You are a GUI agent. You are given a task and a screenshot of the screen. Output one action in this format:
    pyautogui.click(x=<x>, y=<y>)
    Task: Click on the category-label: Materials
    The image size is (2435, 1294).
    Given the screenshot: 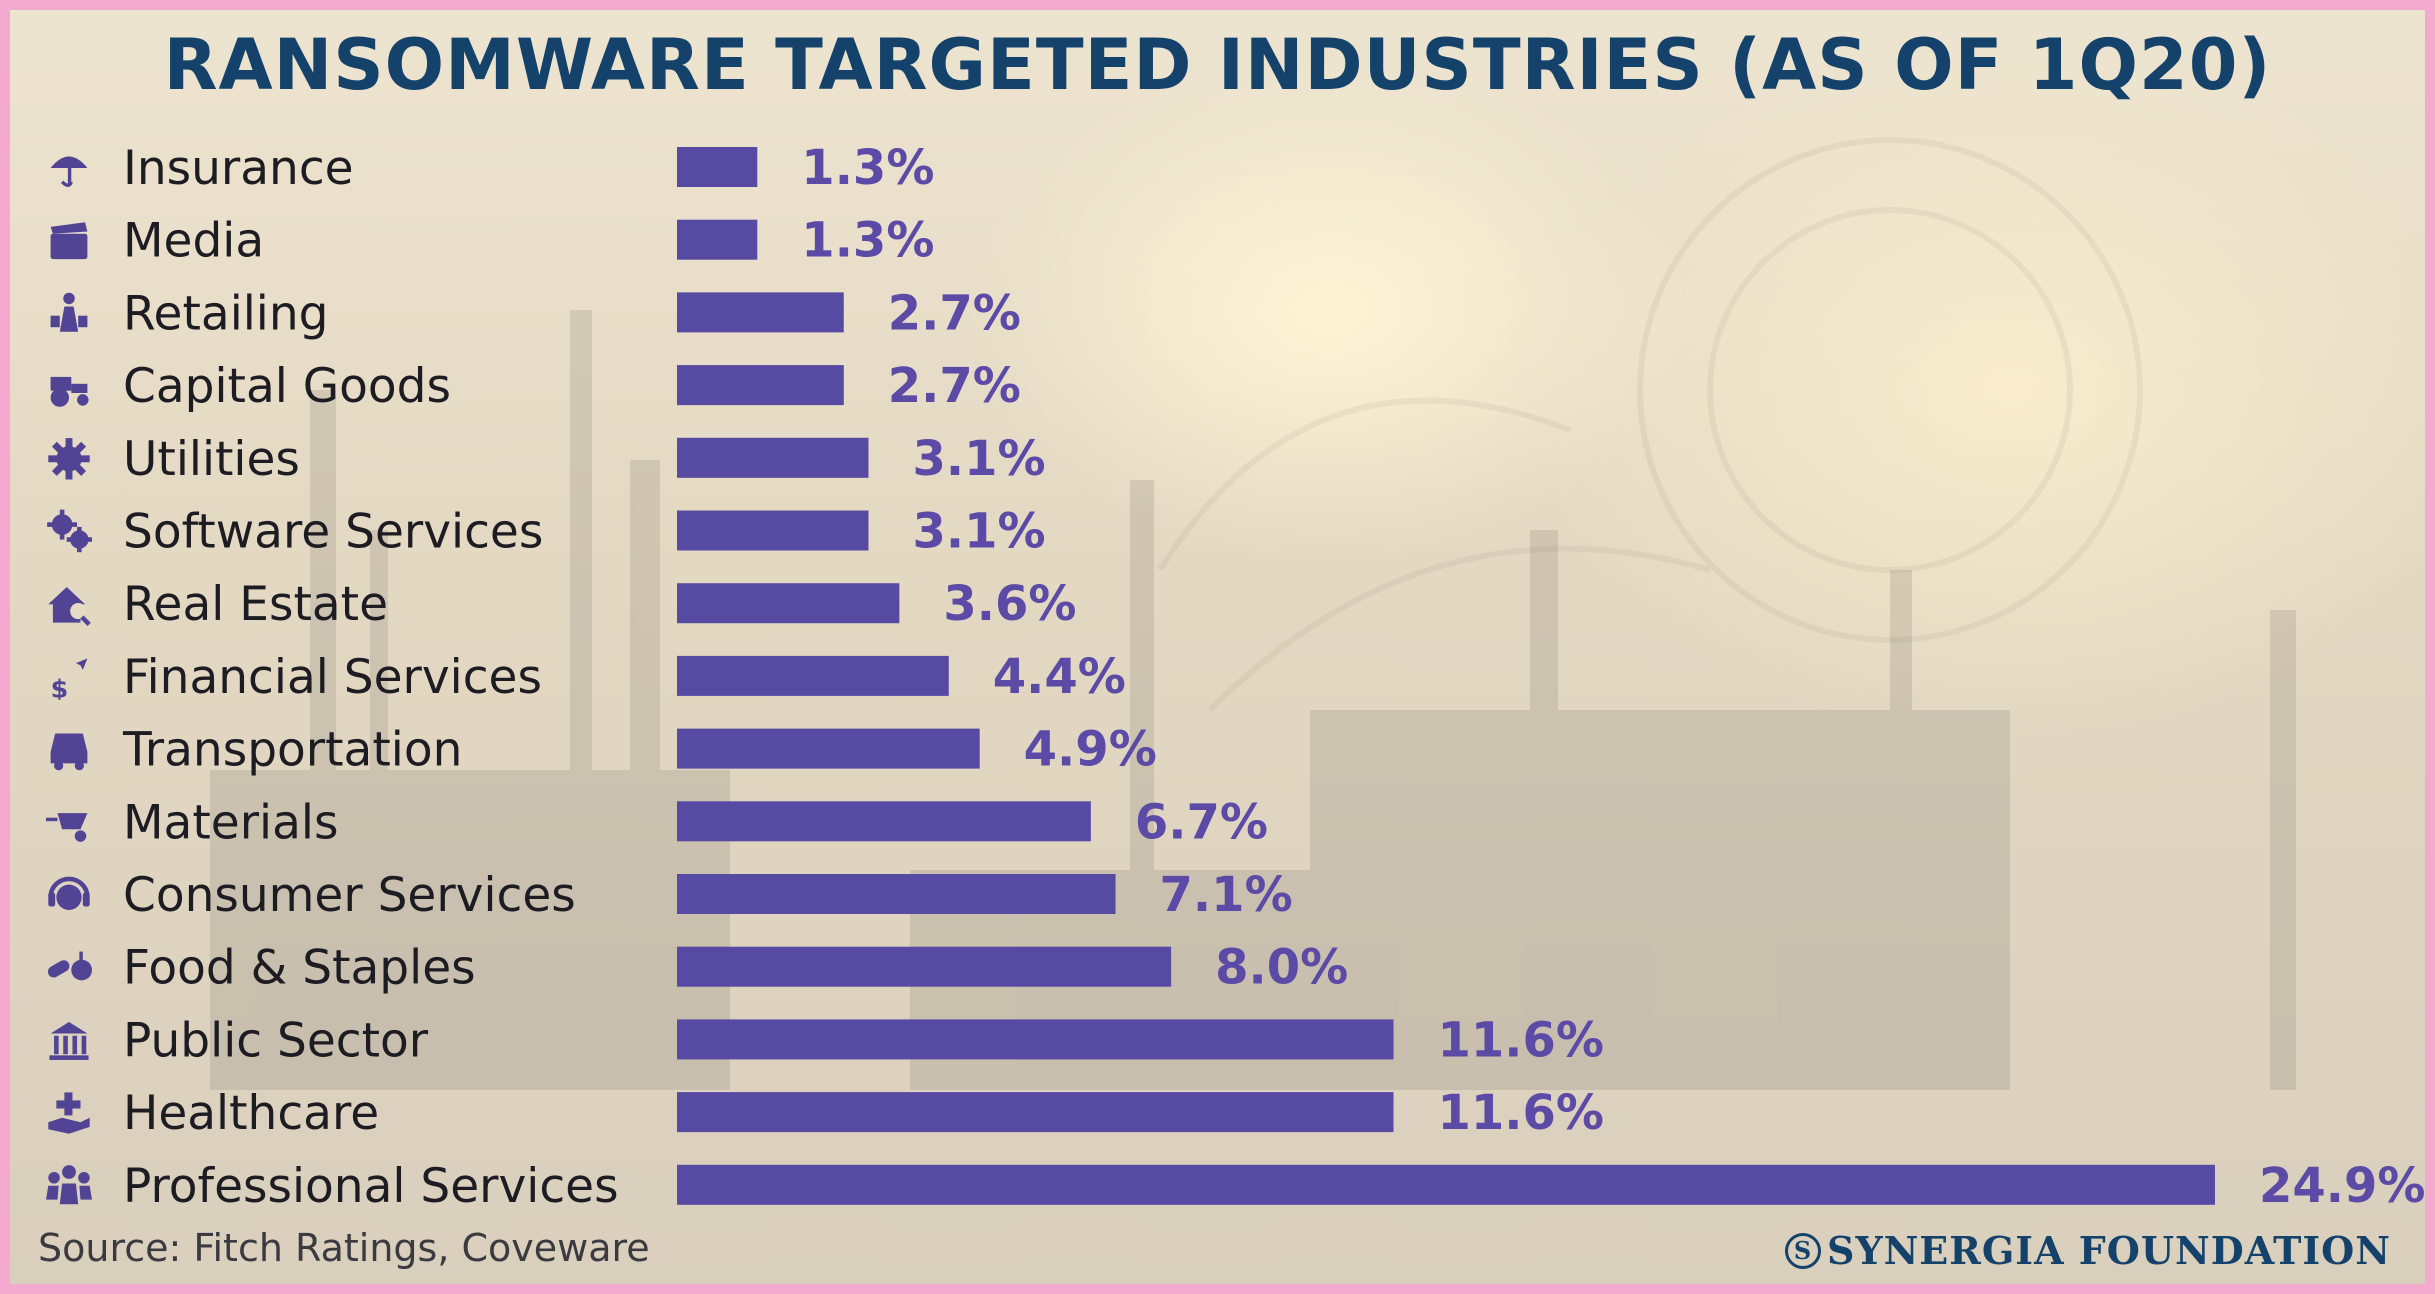 What is the action you would take?
    pyautogui.click(x=230, y=822)
    